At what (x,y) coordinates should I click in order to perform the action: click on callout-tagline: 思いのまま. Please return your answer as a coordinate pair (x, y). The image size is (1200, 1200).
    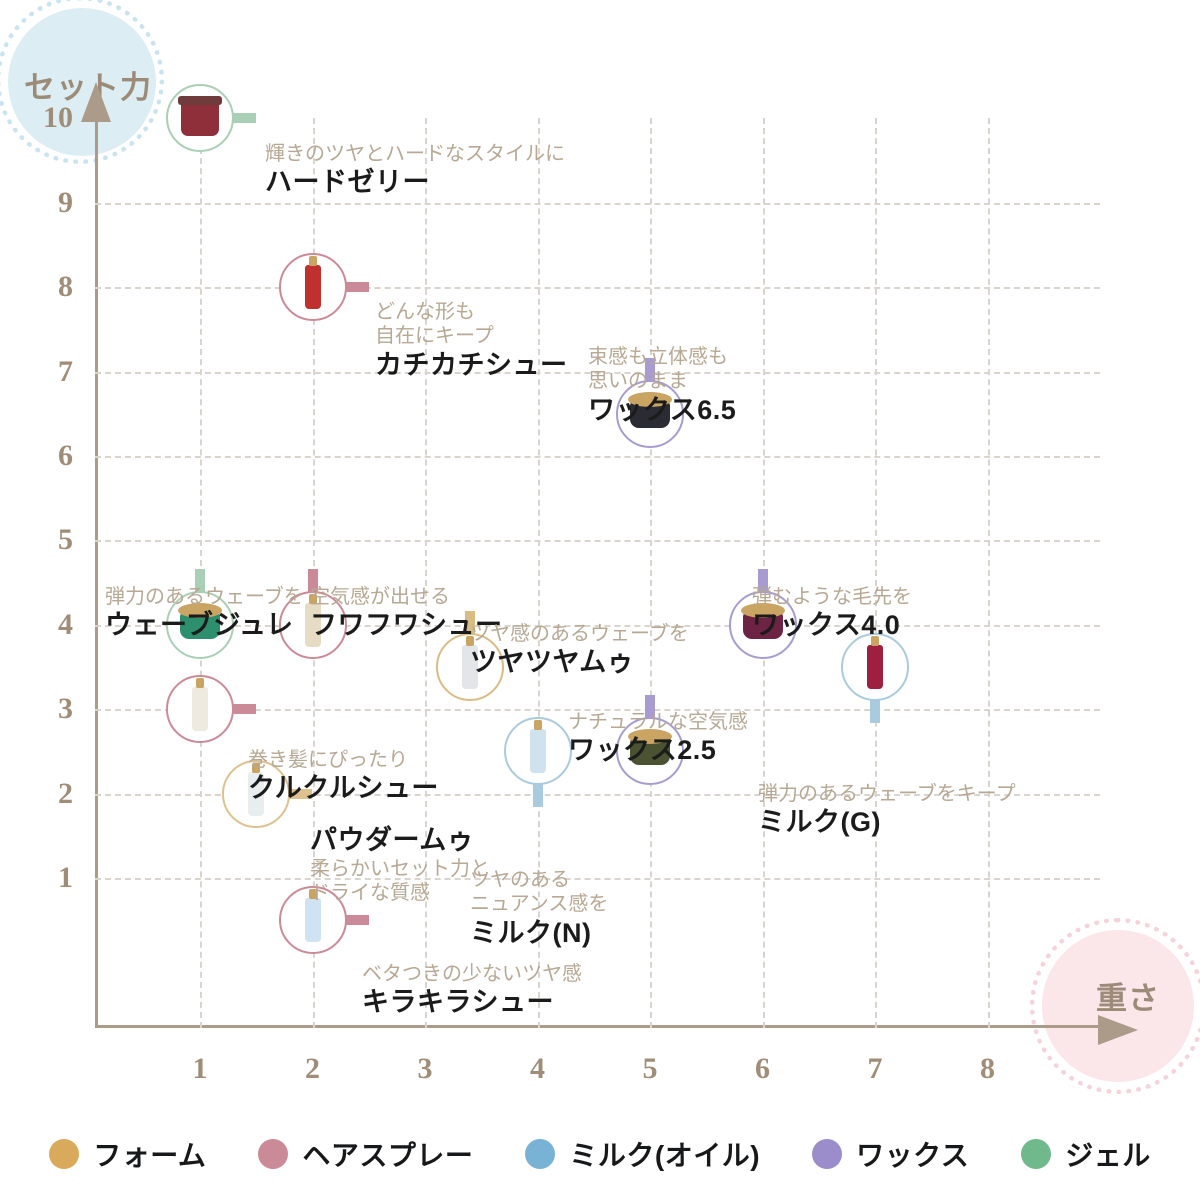
    Looking at the image, I should click on (638, 381).